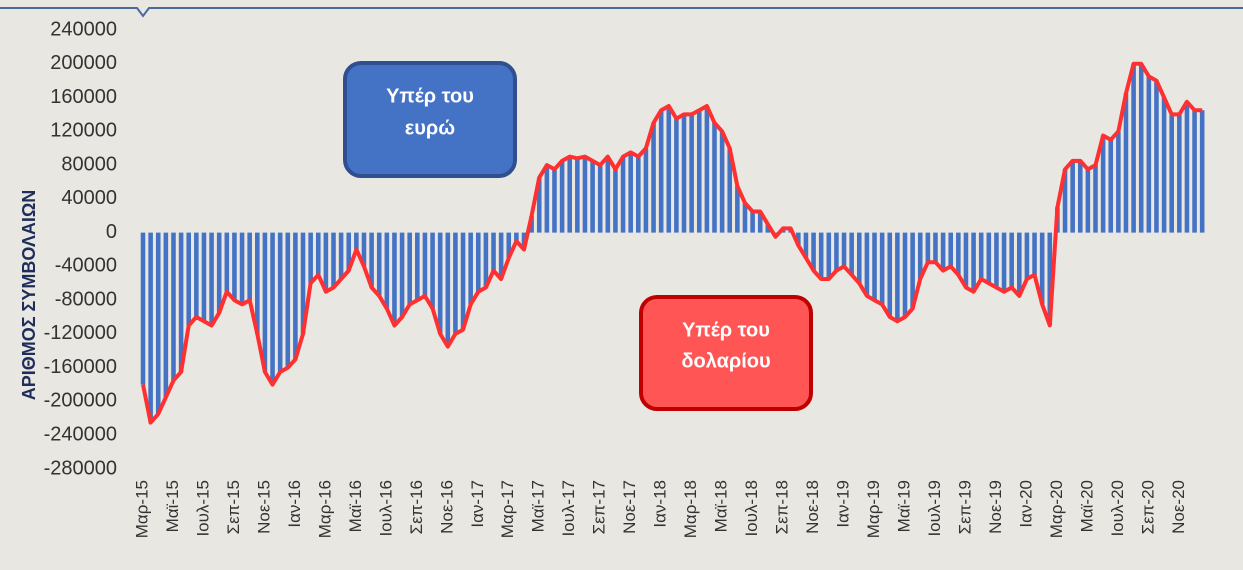  What do you see at coordinates (721, 506) in the screenshot?
I see `x-tick-label: Μαϊ-18` at bounding box center [721, 506].